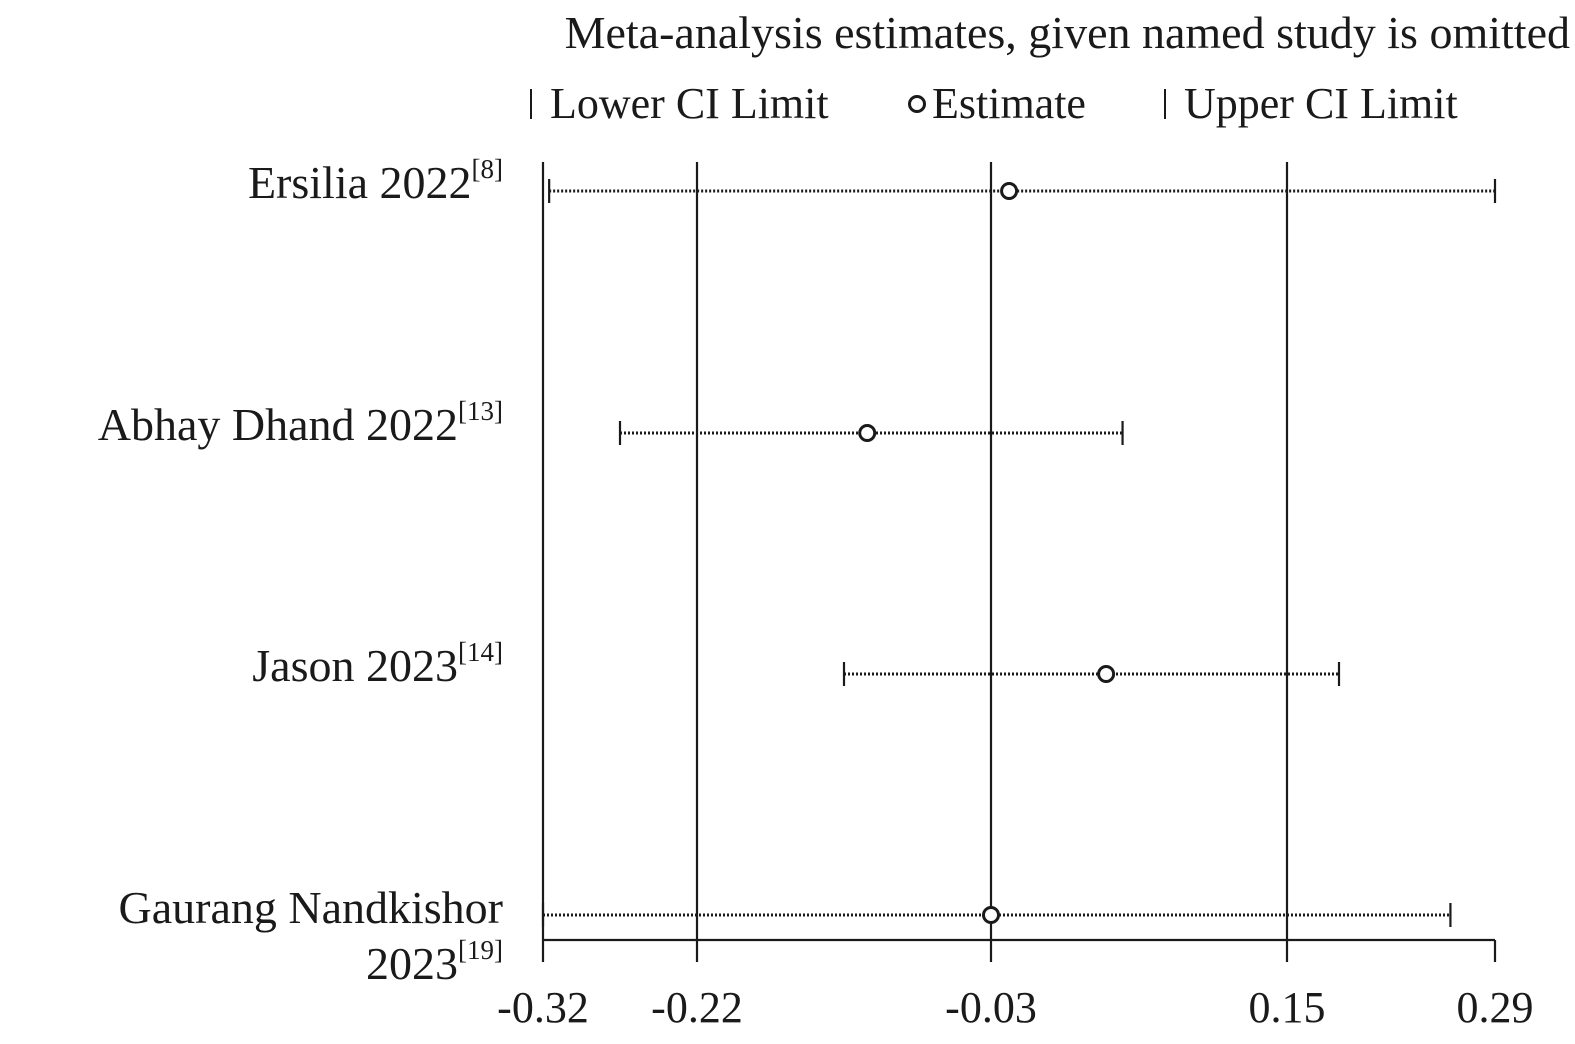 Image resolution: width=1575 pixels, height=1044 pixels. I want to click on study-label: Ersilia 2022[8], so click(375, 185).